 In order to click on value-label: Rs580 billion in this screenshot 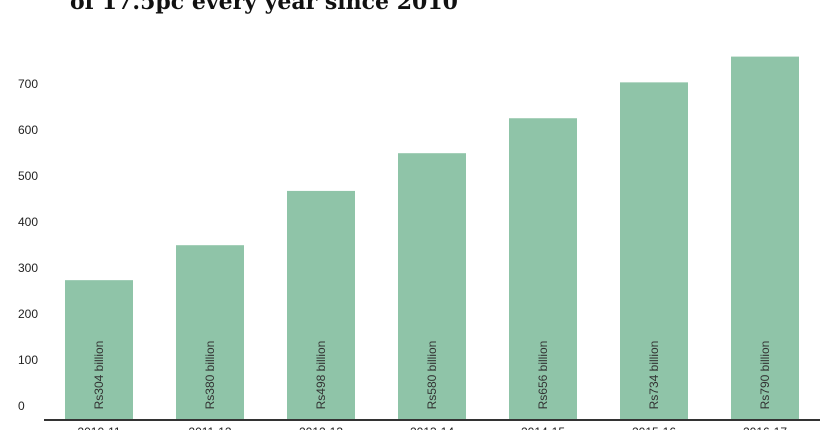, I will do `click(432, 375)`.